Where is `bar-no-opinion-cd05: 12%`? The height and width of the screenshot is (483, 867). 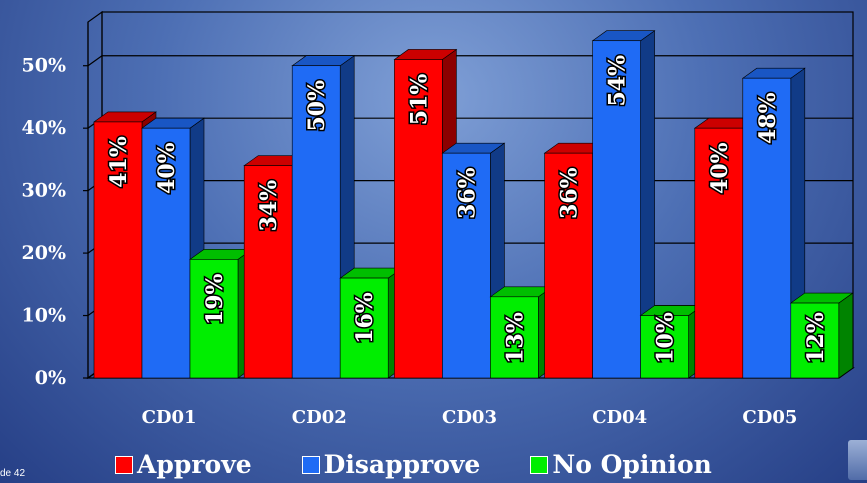 bar-no-opinion-cd05: 12% is located at coordinates (821, 335).